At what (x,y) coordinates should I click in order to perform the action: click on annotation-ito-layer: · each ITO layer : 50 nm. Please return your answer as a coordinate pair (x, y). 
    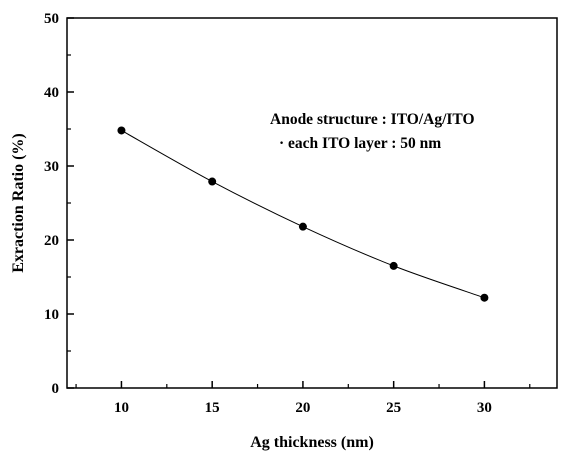
    Looking at the image, I should click on (360, 143).